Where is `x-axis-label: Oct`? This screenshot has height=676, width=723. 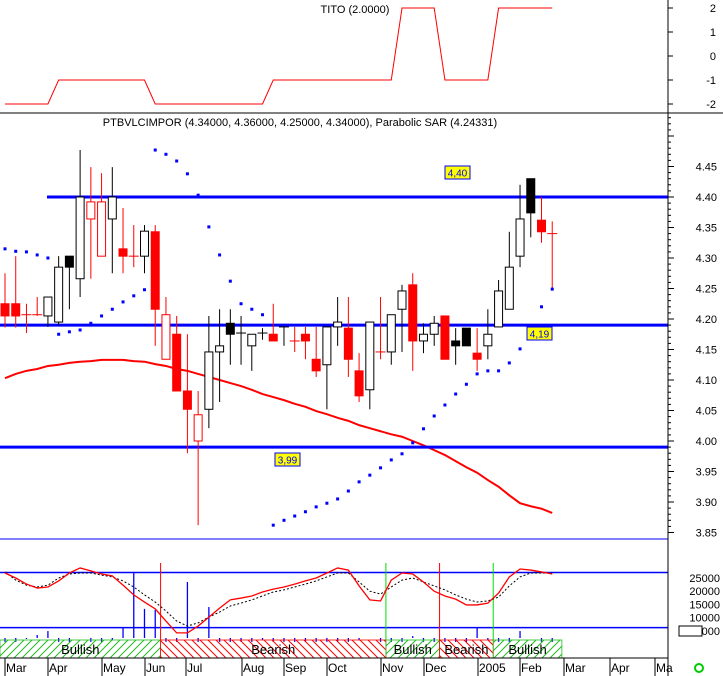 x-axis-label: Oct is located at coordinates (337, 668).